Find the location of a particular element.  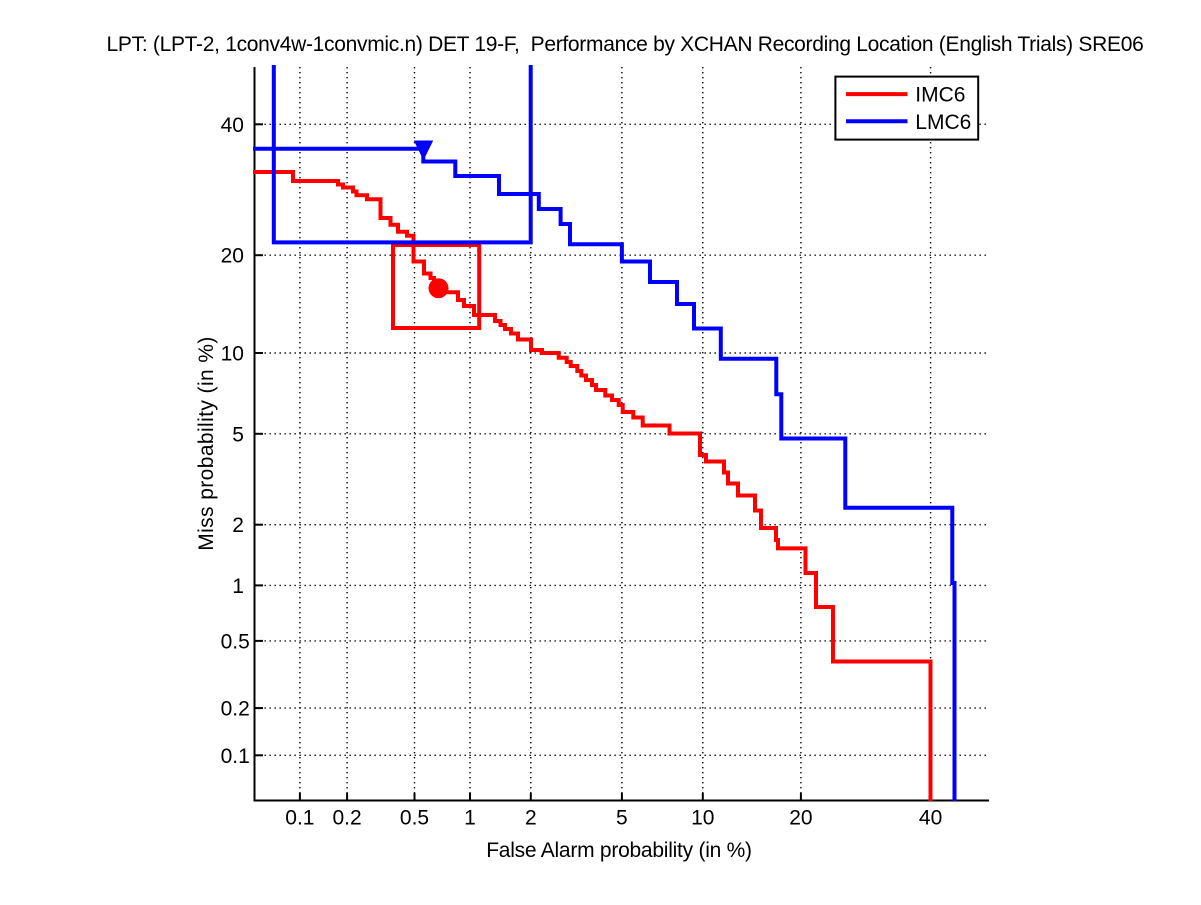

svg-text: LMC6 is located at coordinates (943, 122).